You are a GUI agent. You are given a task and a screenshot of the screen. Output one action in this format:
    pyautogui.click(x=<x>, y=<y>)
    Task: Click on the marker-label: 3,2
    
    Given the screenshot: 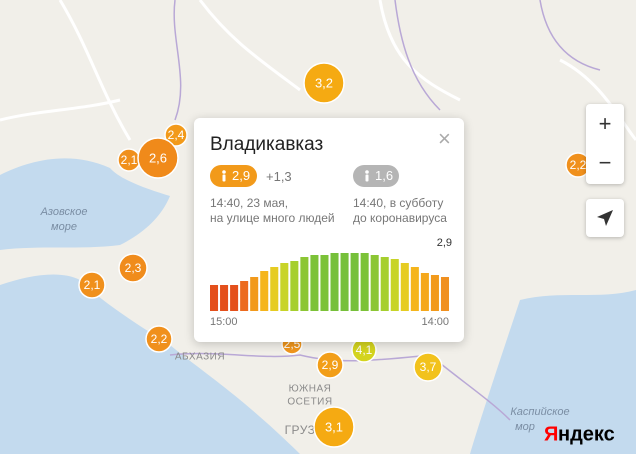 What is the action you would take?
    pyautogui.click(x=324, y=82)
    